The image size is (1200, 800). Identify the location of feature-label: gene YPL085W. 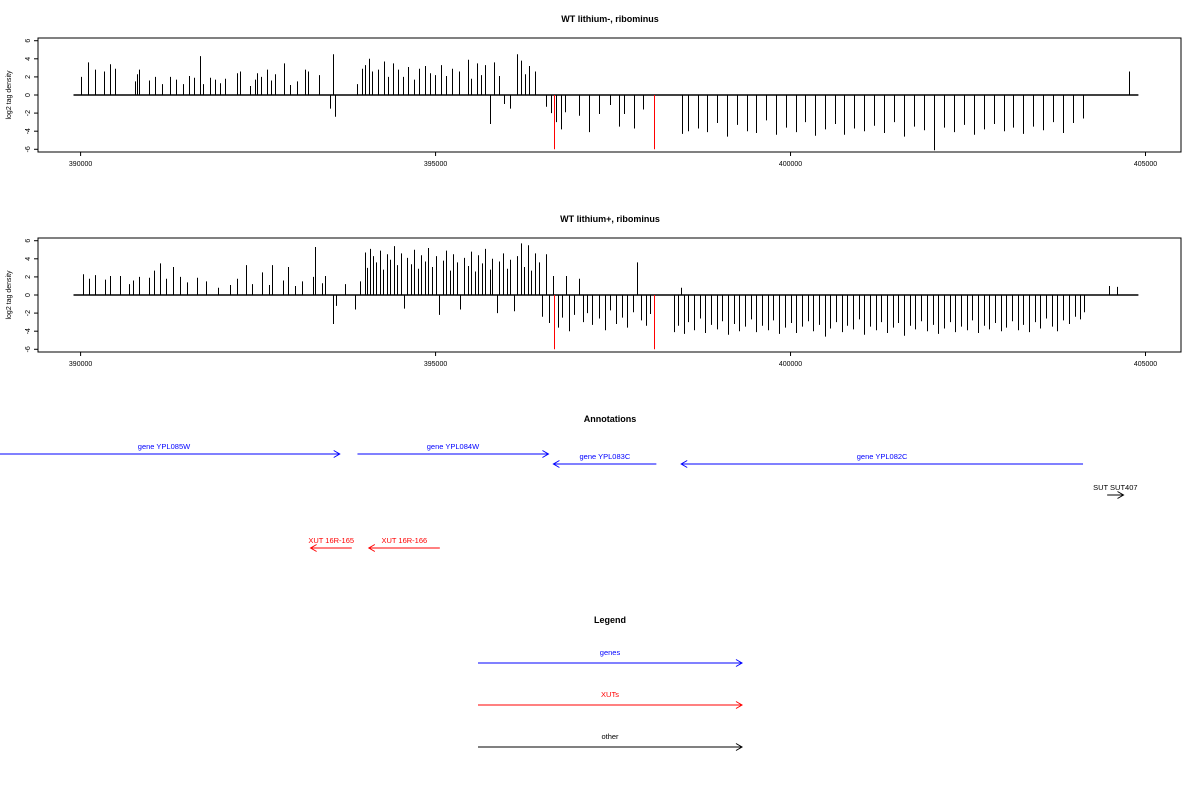
(164, 446).